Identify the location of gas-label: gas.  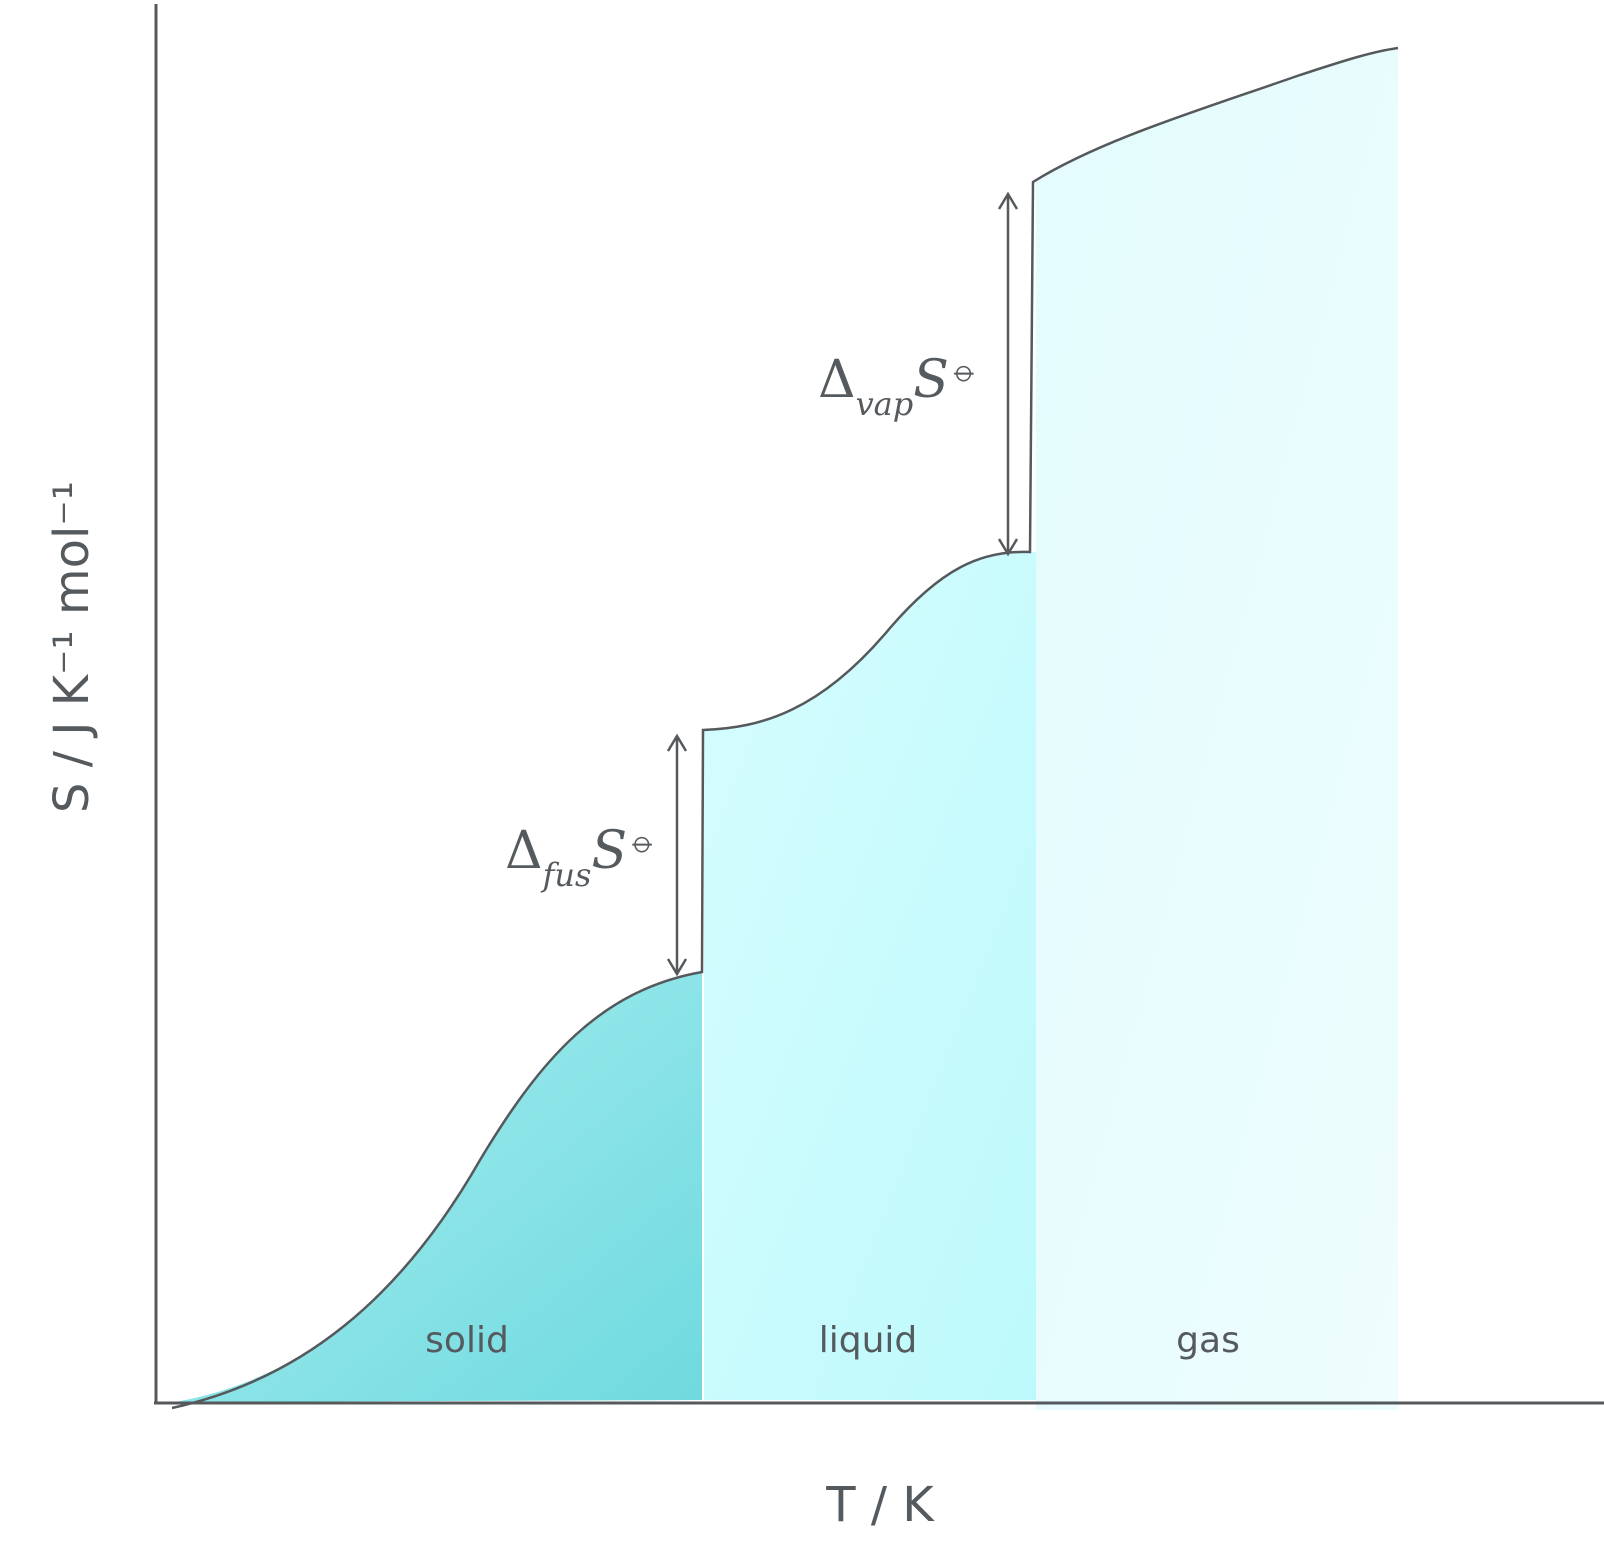
(1208, 1340).